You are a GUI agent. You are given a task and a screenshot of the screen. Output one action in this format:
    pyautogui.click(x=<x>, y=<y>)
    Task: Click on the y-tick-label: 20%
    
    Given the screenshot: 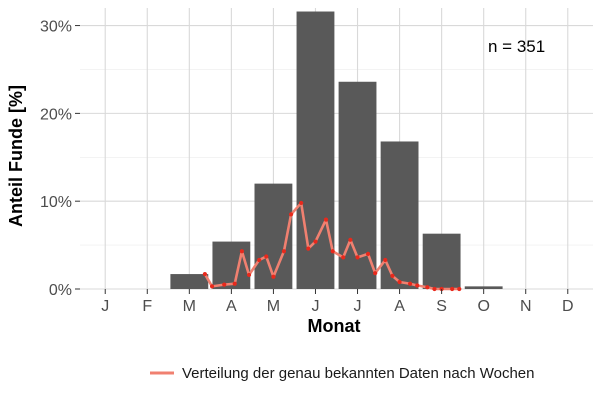 What is the action you would take?
    pyautogui.click(x=56, y=114)
    